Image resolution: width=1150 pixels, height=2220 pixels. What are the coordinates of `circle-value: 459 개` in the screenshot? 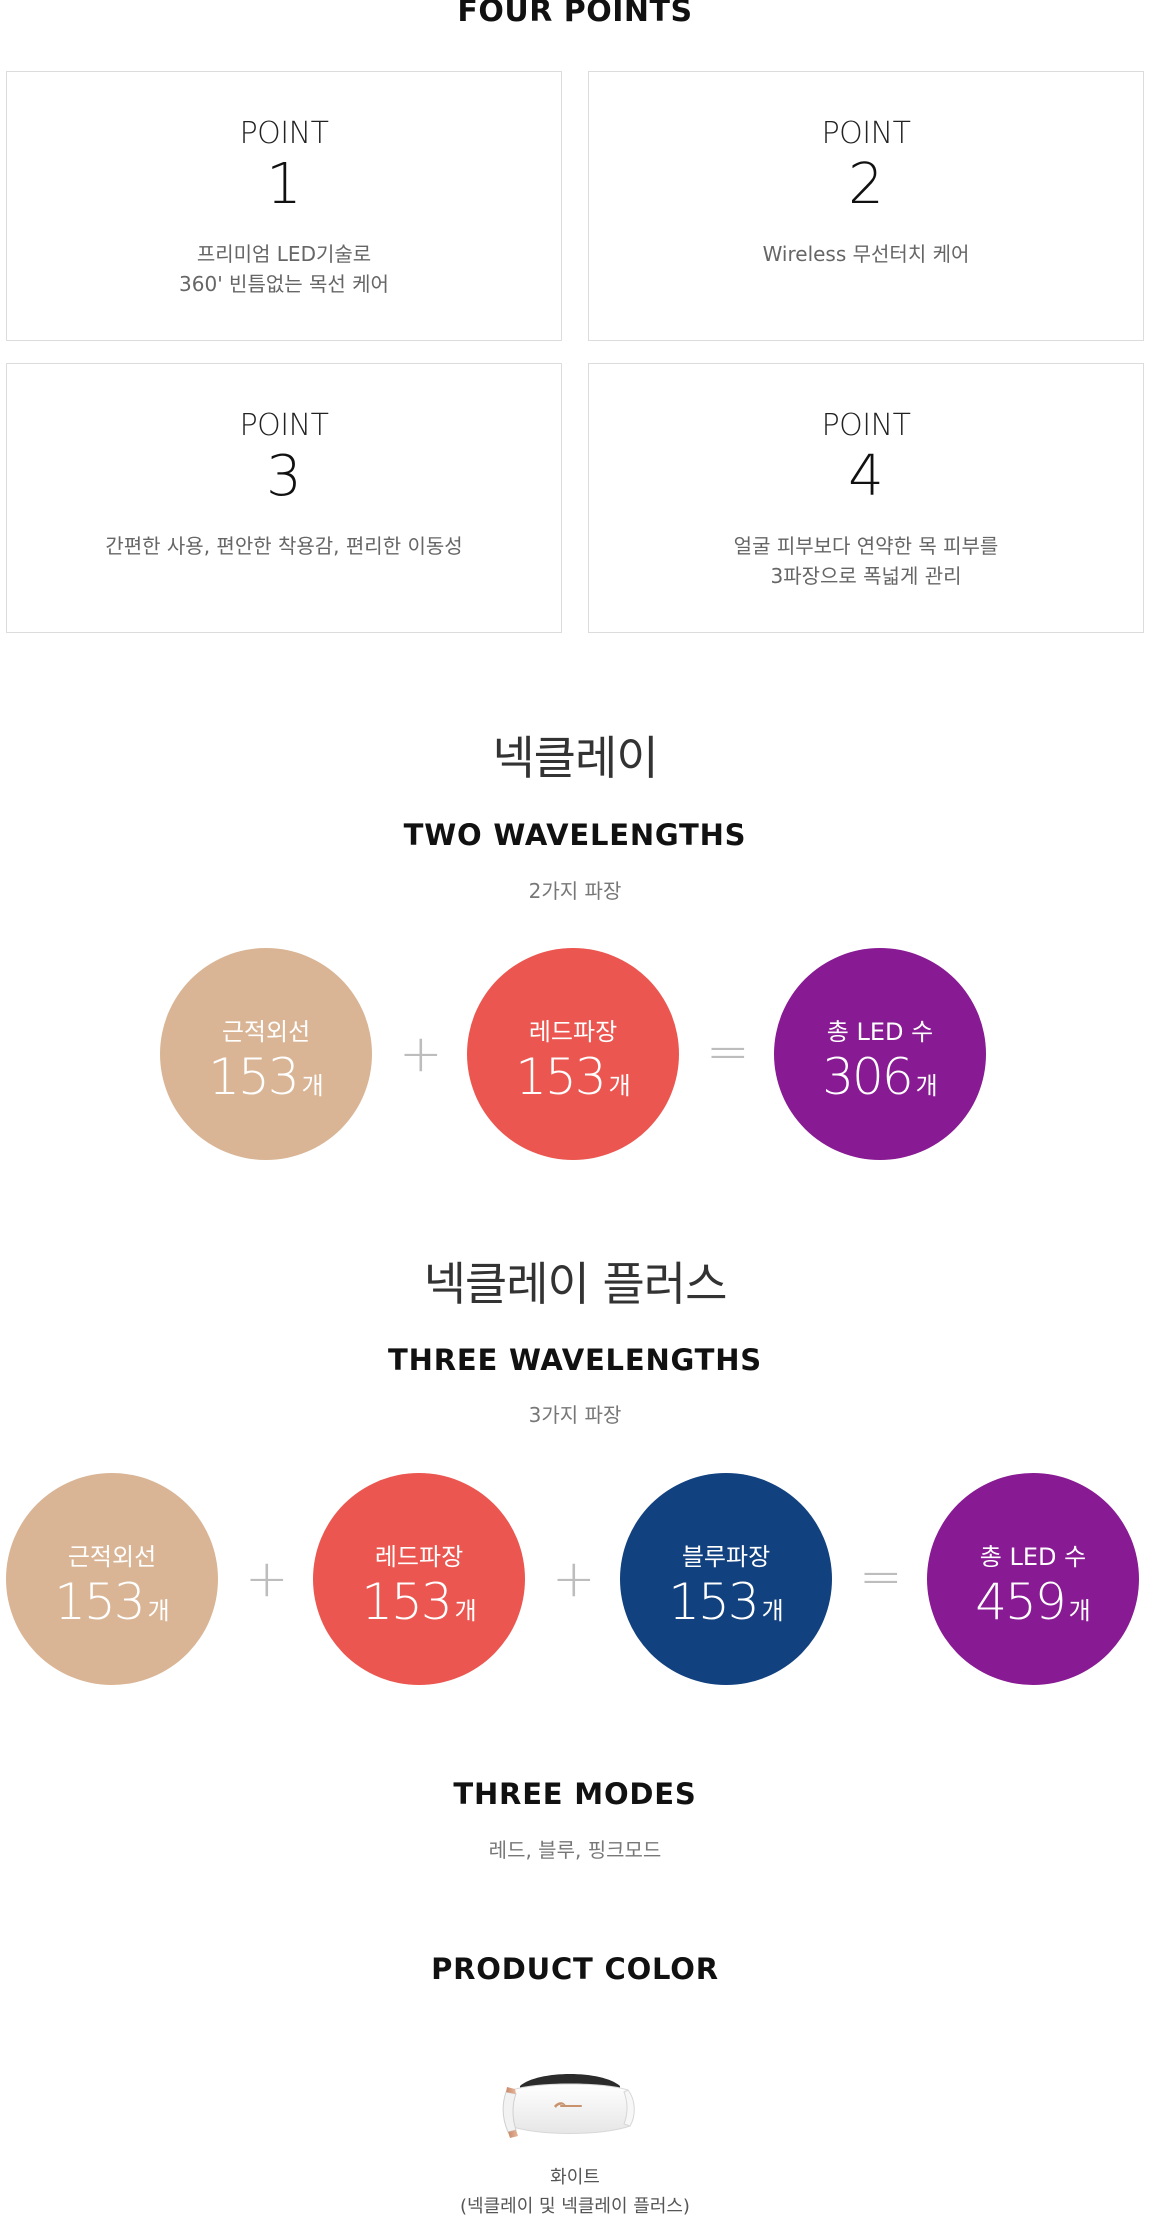 It's located at (1033, 1602).